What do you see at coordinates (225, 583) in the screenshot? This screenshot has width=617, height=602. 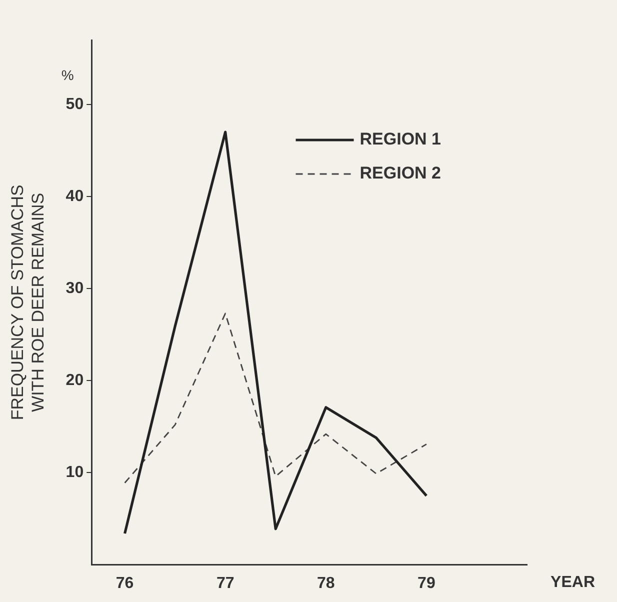 I see `x-tick-label: 77` at bounding box center [225, 583].